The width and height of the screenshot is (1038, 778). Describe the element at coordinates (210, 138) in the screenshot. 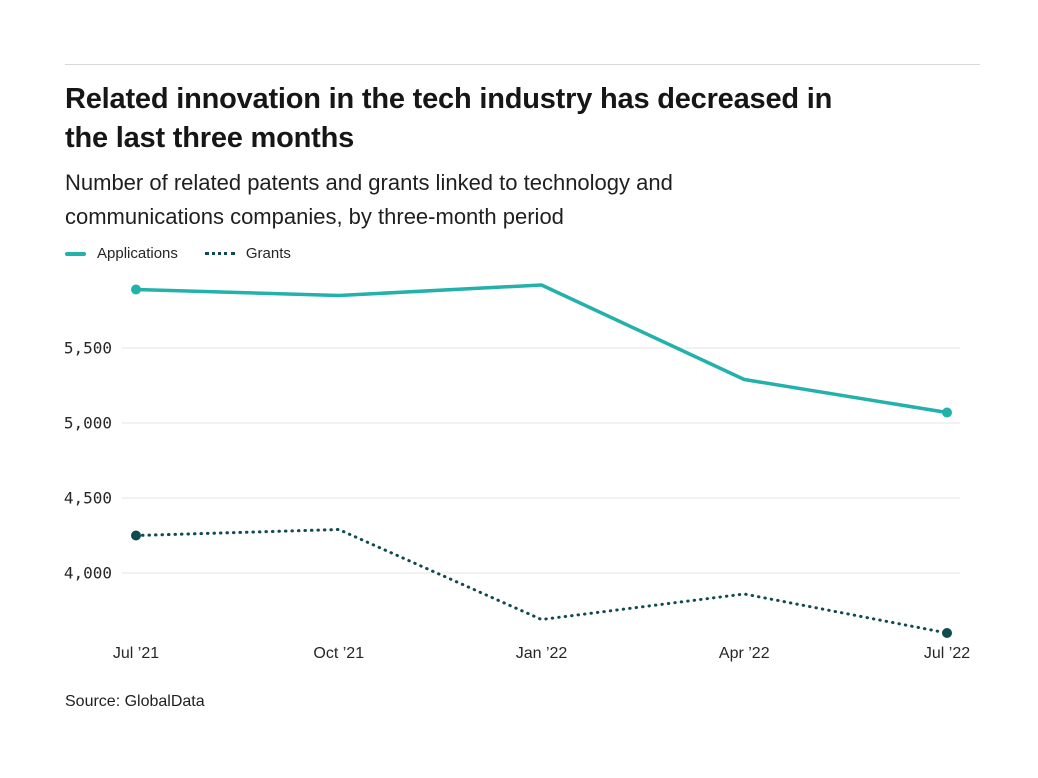

I see `chart-title-line-2: the last three months` at that location.